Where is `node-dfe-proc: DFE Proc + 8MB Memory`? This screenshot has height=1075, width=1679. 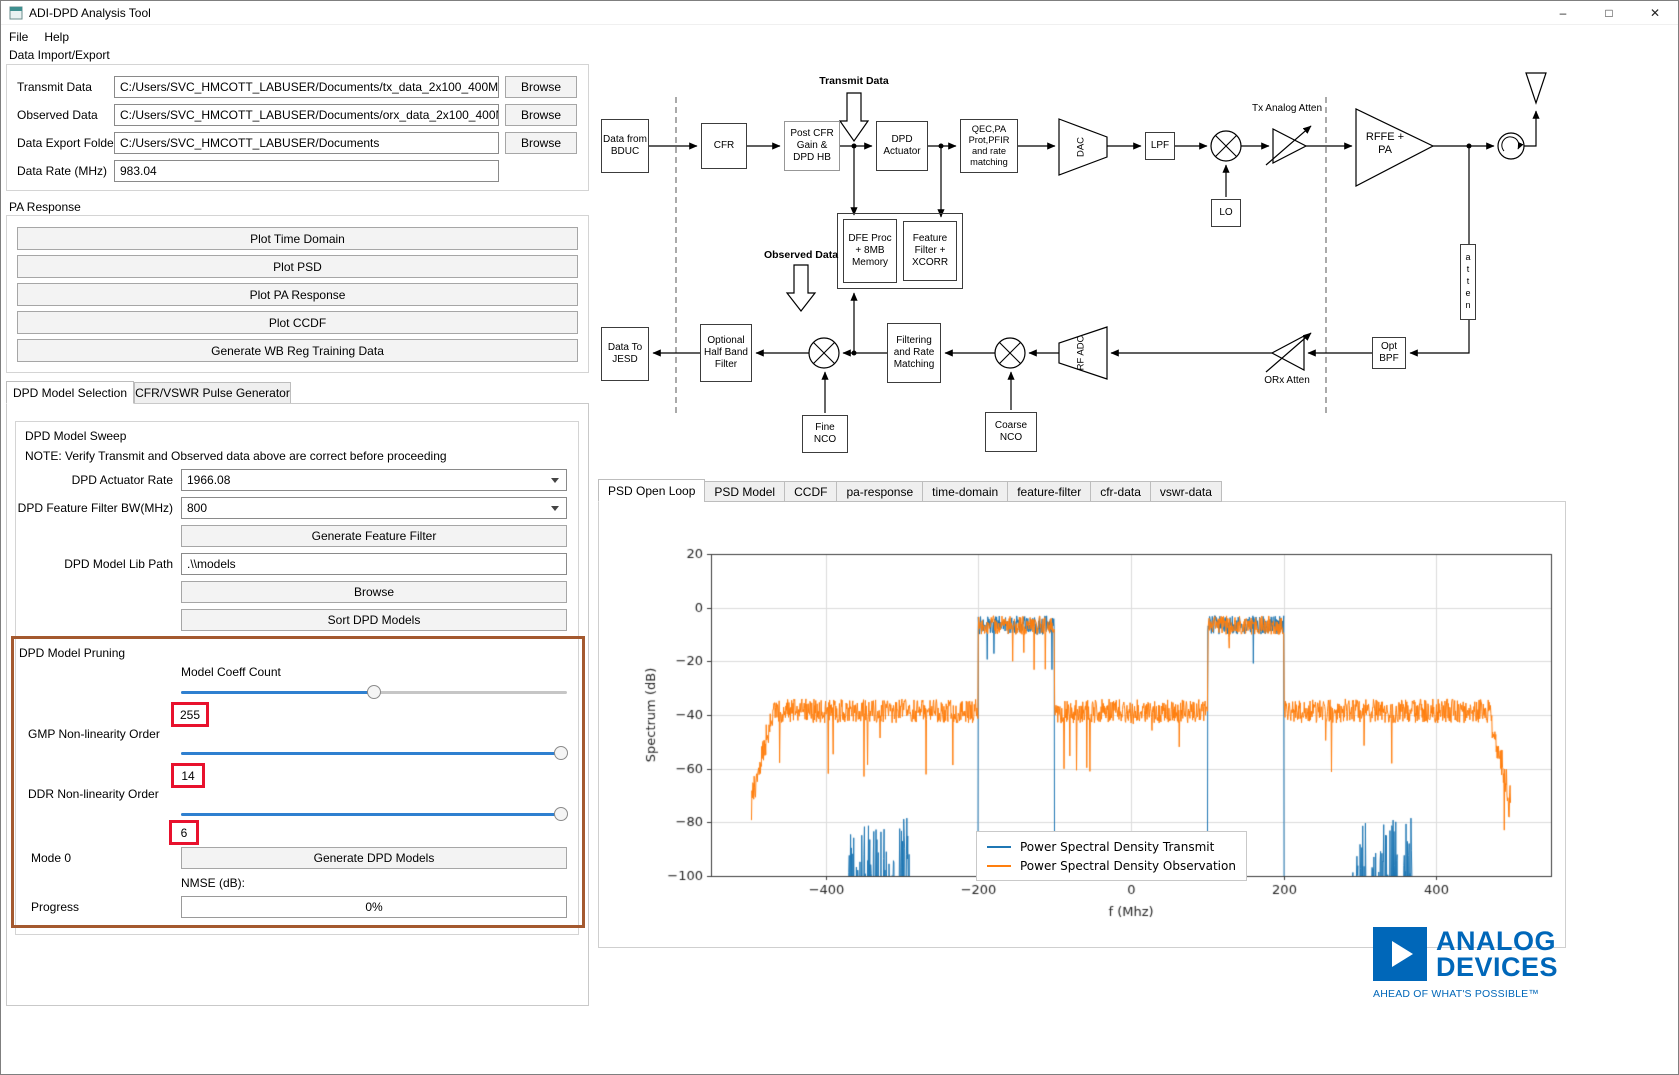
node-dfe-proc: DFE Proc + 8MB Memory is located at coordinates (870, 251).